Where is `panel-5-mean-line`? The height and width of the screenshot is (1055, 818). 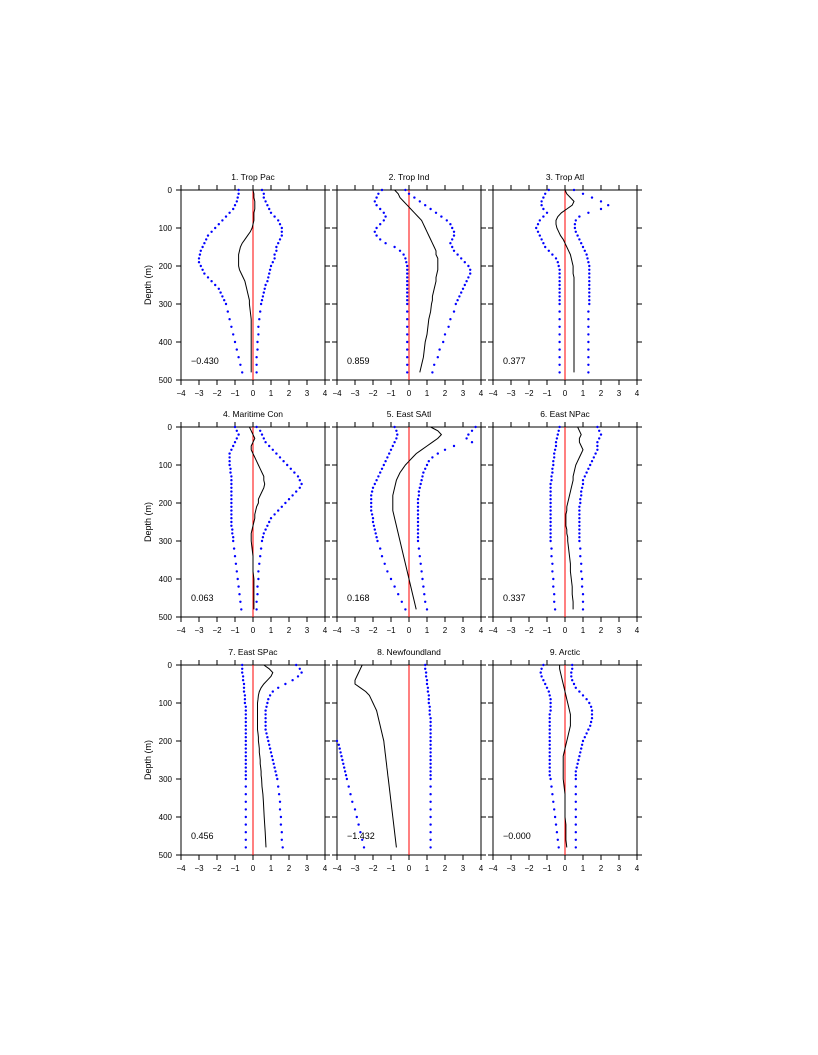 panel-5-mean-line is located at coordinates (417, 518).